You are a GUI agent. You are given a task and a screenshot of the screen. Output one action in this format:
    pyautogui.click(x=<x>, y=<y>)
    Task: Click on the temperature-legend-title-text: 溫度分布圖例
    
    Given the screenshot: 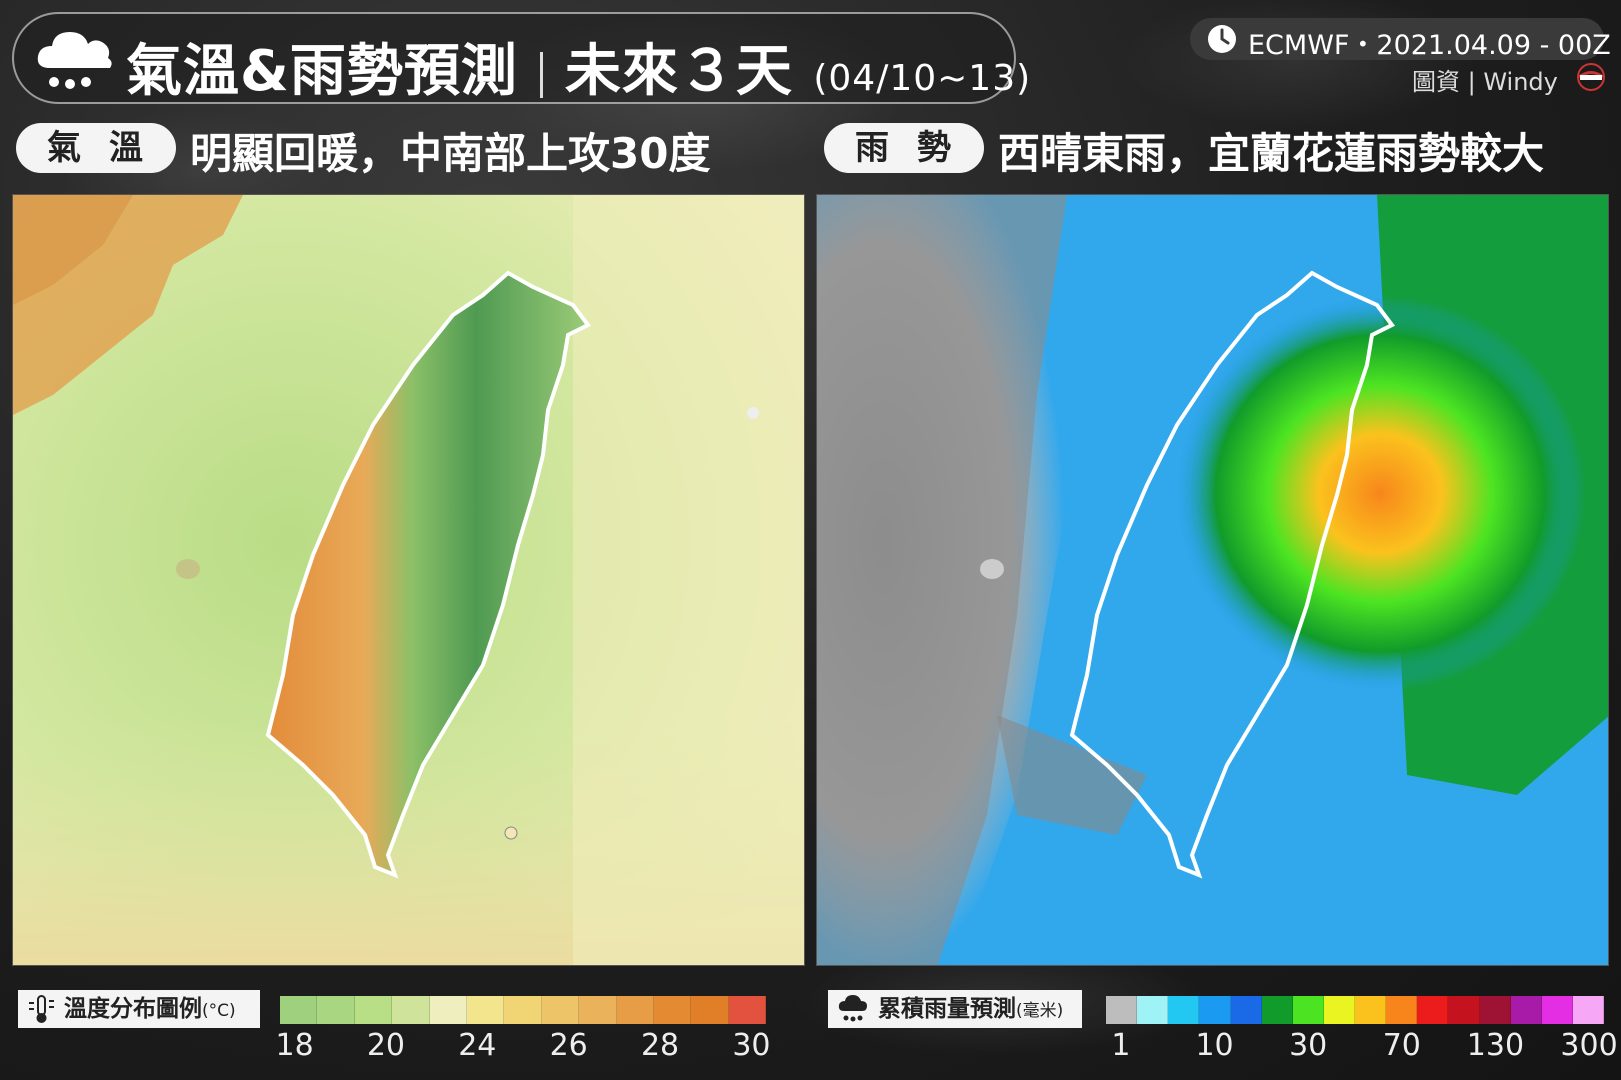 What is the action you would take?
    pyautogui.click(x=133, y=1009)
    